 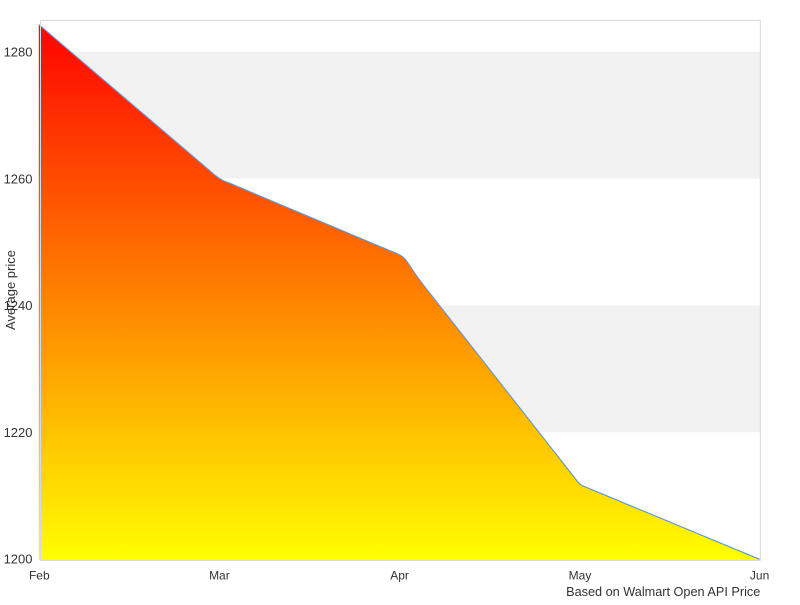 What do you see at coordinates (18, 178) in the screenshot?
I see `svg-text: 1260` at bounding box center [18, 178].